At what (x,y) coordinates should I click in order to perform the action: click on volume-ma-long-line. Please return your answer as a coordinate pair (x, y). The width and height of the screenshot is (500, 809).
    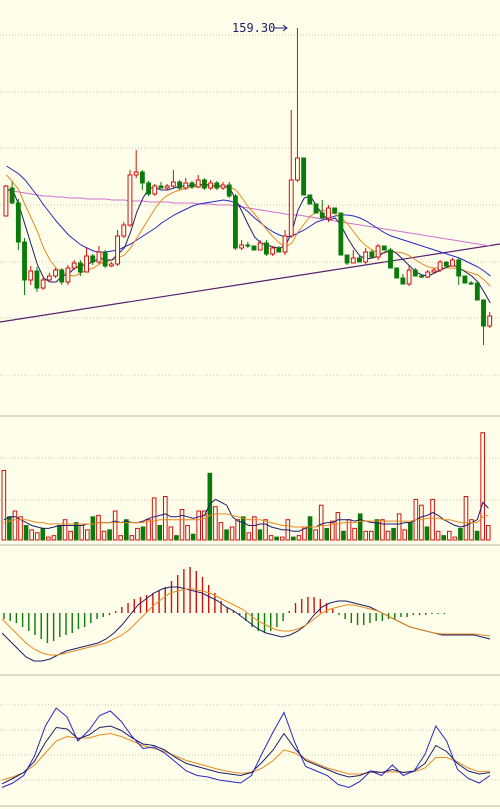
    Looking at the image, I should click on (246, 520).